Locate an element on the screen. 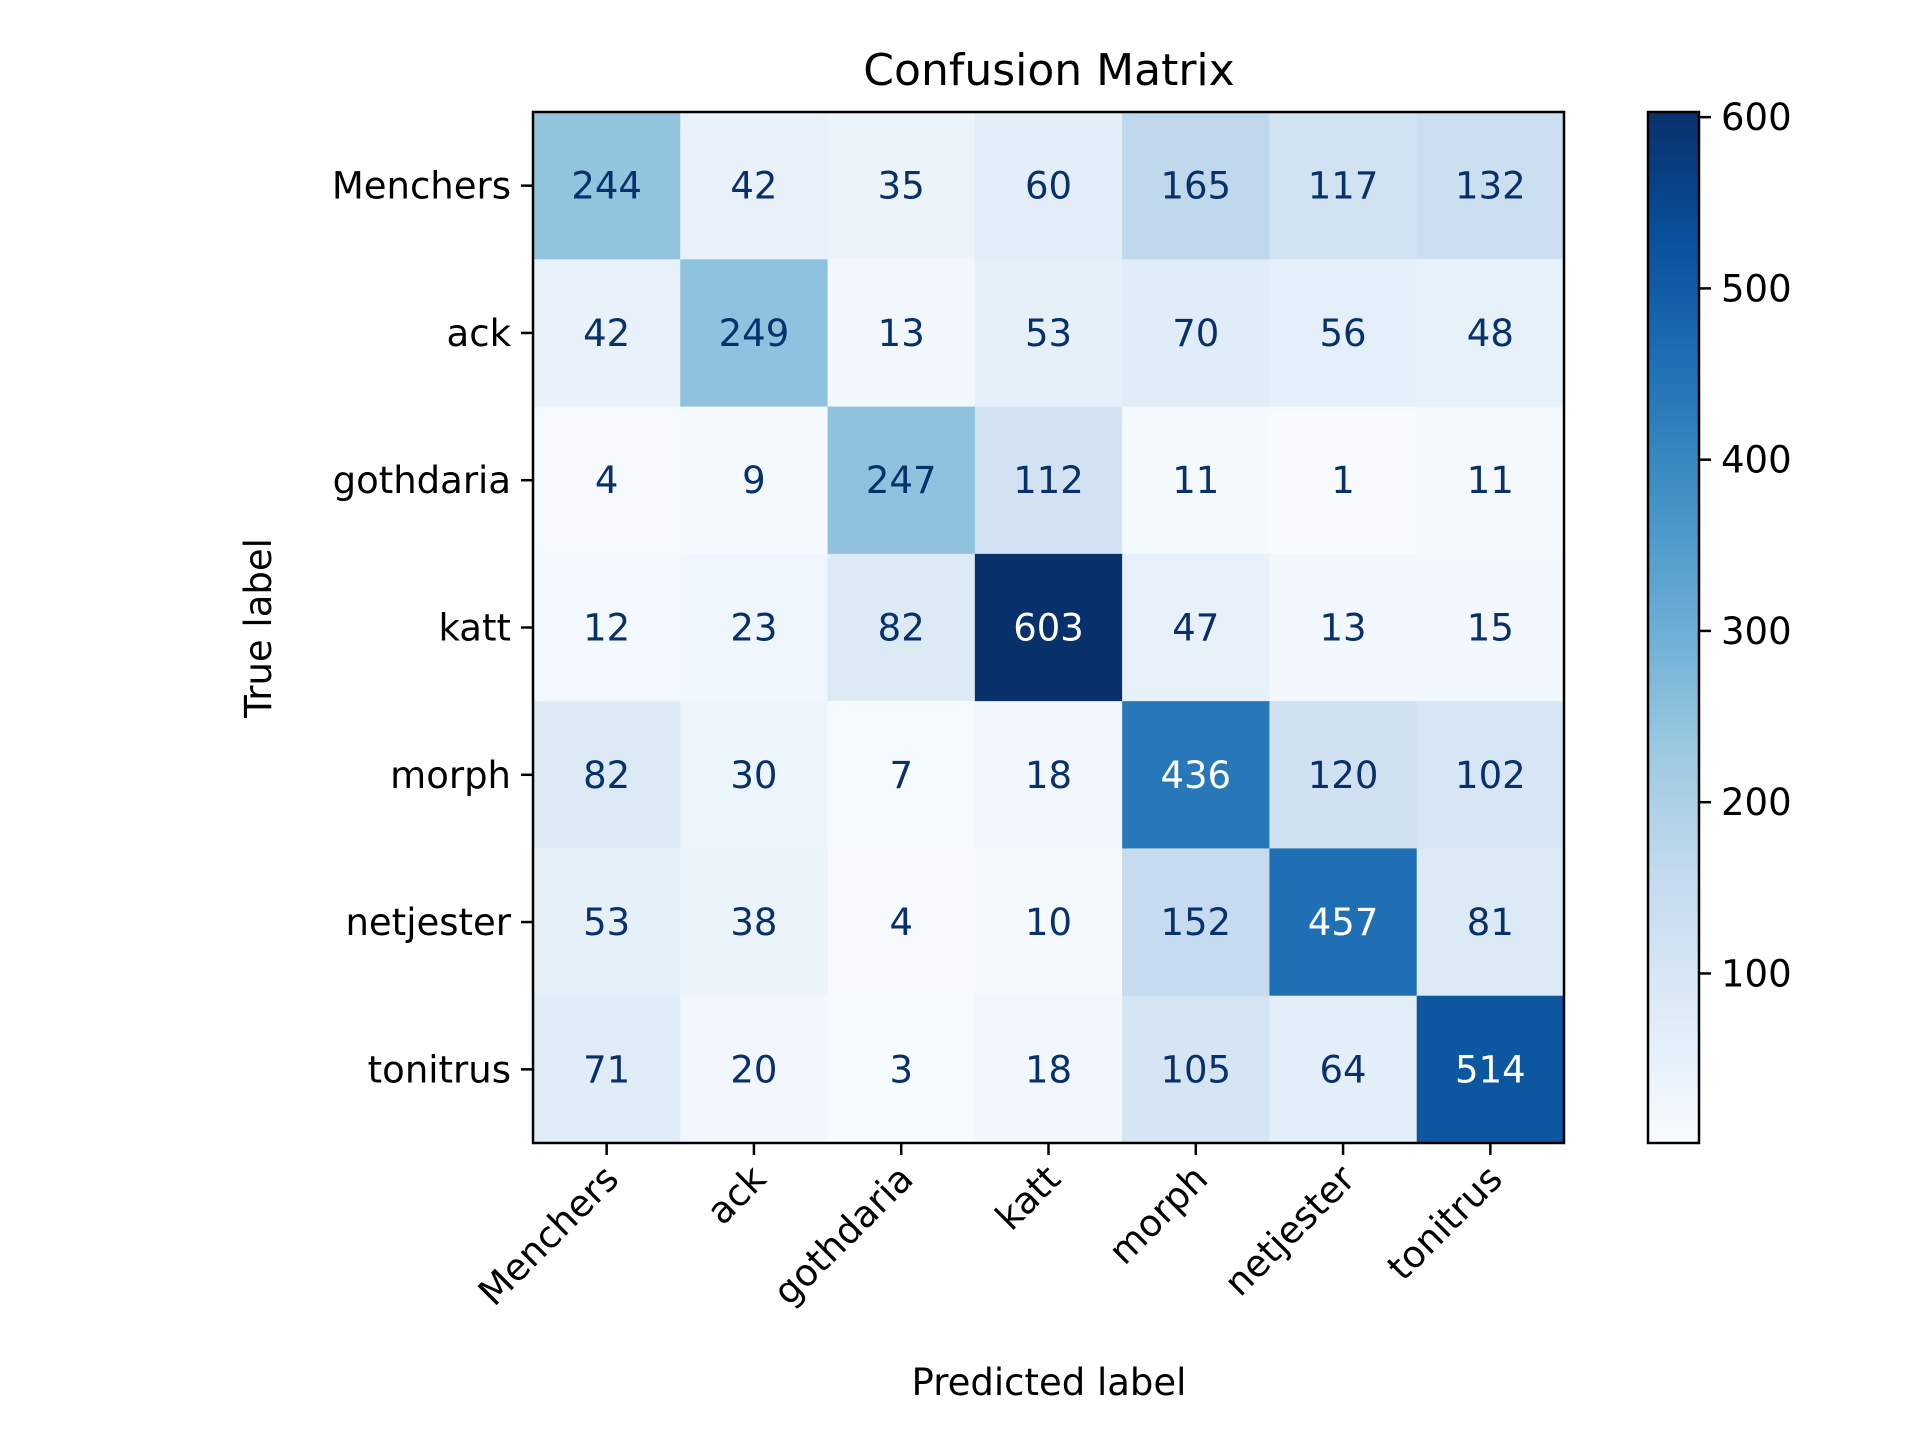  cell-value-label: 514 is located at coordinates (1490, 1069).